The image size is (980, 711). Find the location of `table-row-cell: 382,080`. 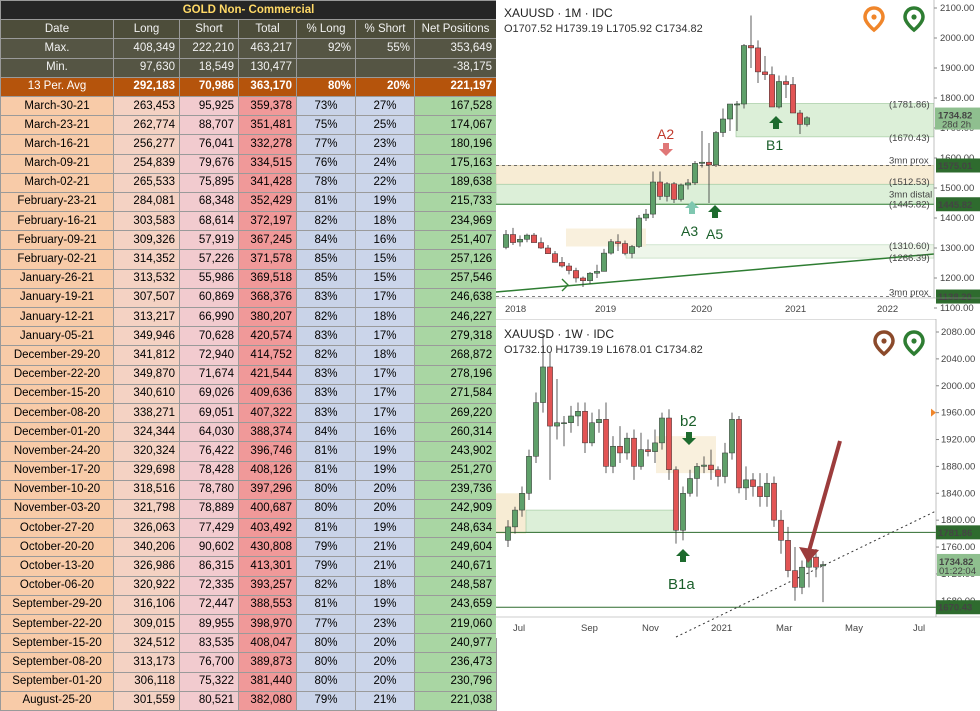

table-row-cell: 382,080 is located at coordinates (267, 700).